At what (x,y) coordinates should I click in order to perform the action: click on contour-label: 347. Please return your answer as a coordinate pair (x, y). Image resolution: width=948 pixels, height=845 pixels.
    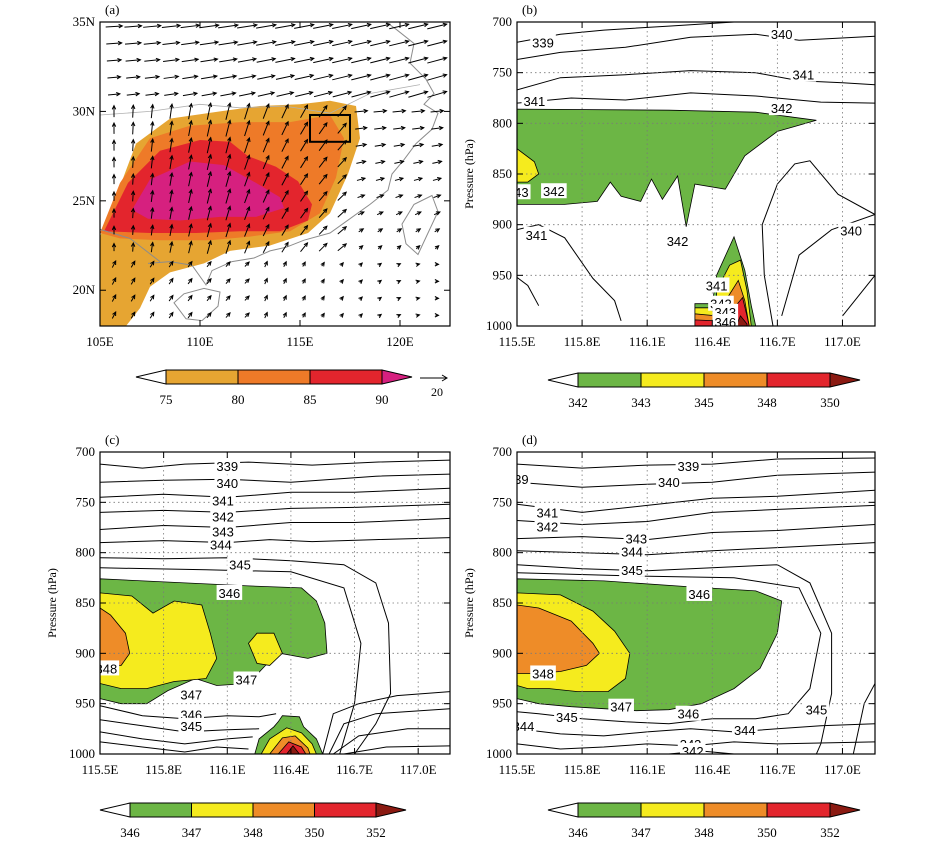
    Looking at the image, I should click on (247, 680).